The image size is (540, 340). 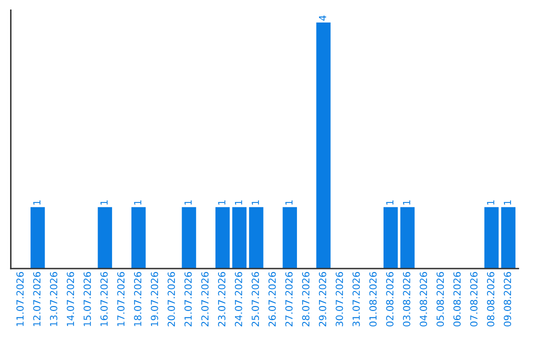 What do you see at coordinates (37, 299) in the screenshot?
I see `x-tick-label: 12.07.2026` at bounding box center [37, 299].